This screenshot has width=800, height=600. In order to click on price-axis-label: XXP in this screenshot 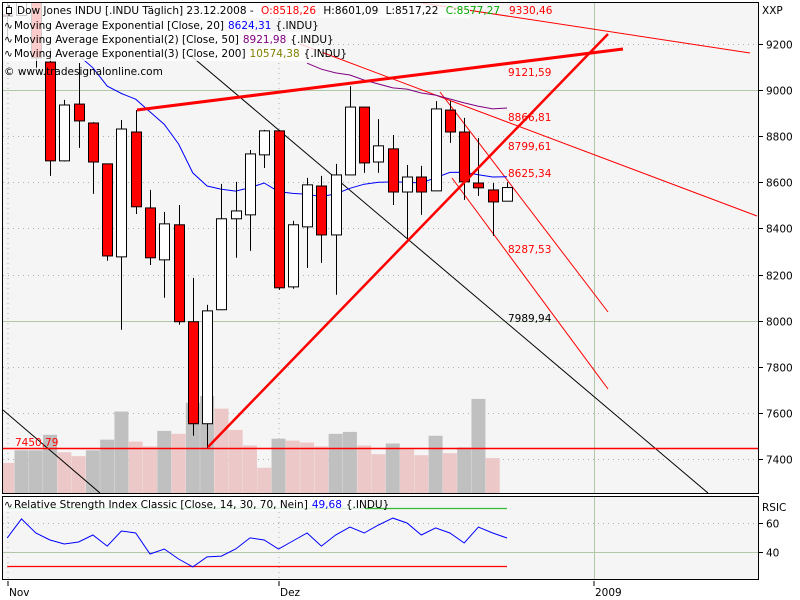, I will do `click(772, 11)`.